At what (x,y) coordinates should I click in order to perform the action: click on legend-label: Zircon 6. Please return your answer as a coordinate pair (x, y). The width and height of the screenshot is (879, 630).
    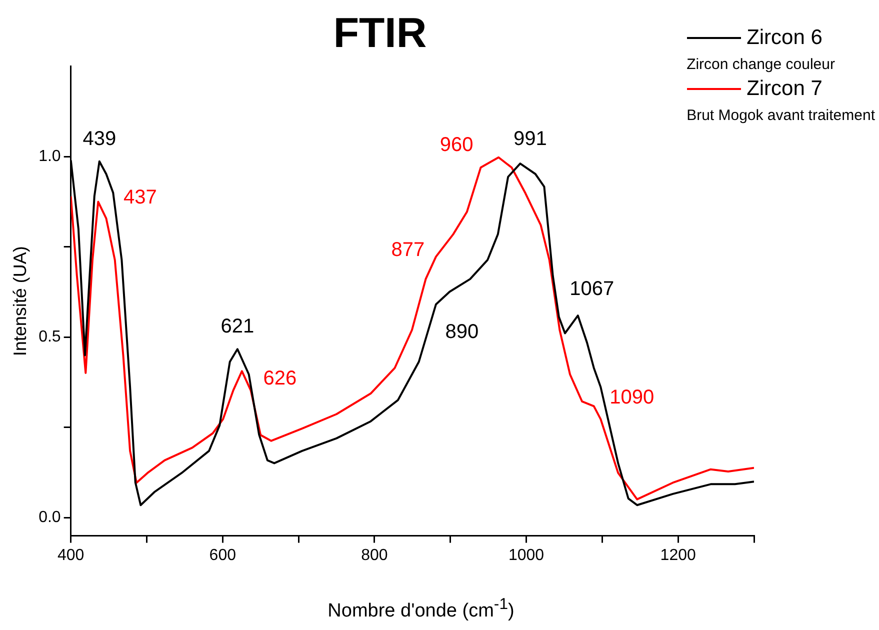
    Looking at the image, I should click on (784, 38).